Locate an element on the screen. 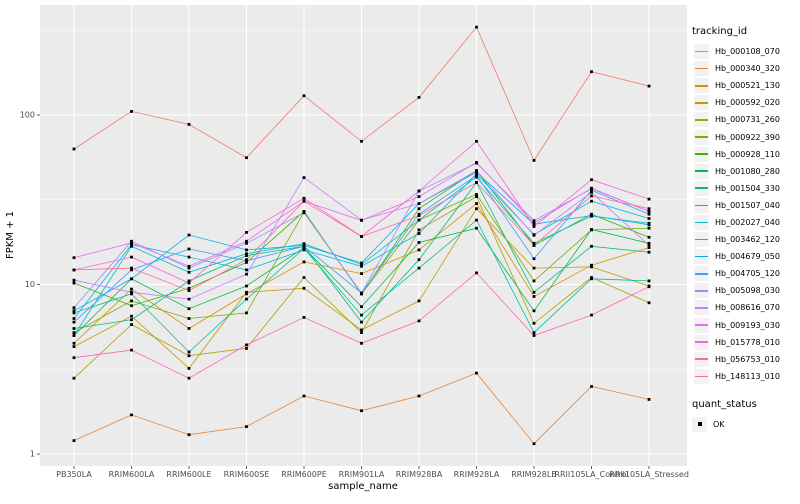 This screenshot has height=504, width=800. legend-item-label: Hb_000928_110 is located at coordinates (747, 154).